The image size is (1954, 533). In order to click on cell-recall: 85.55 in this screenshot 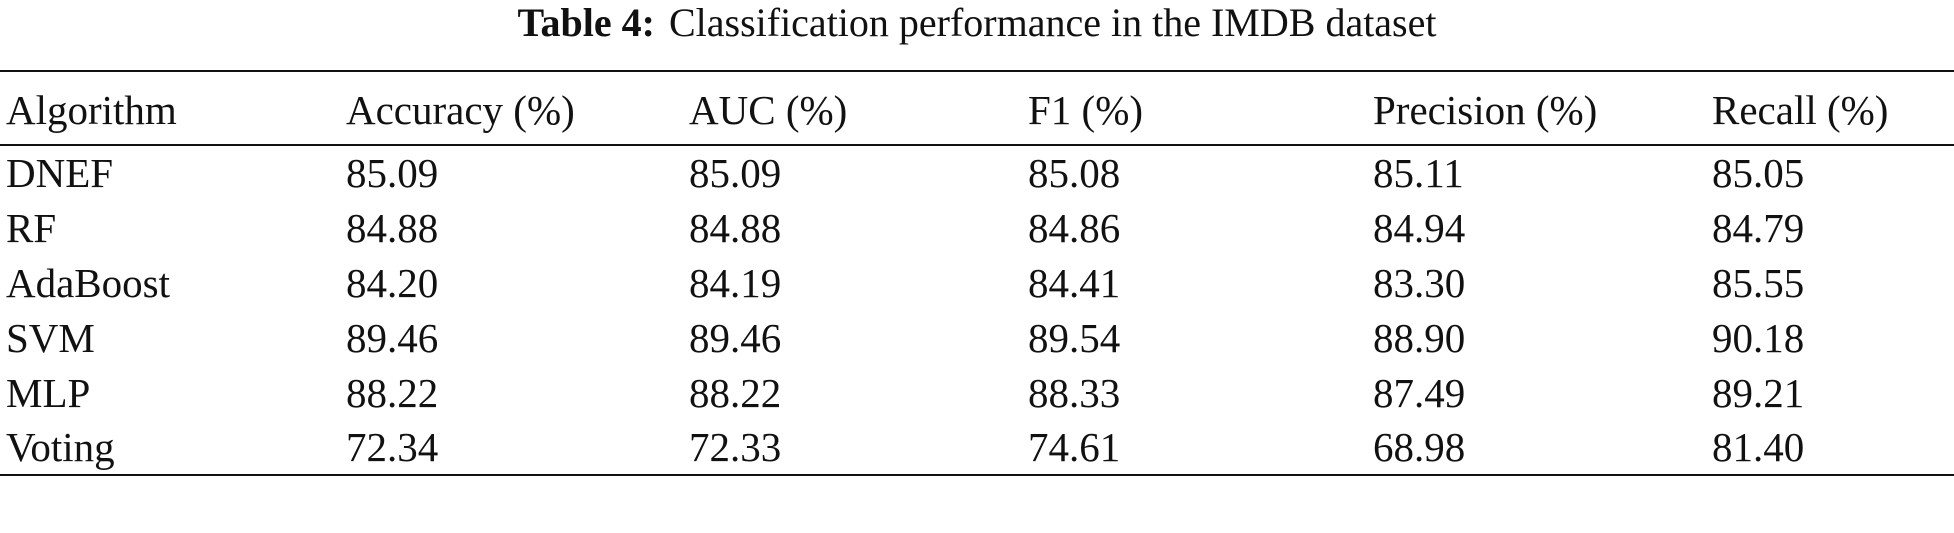, I will do `click(1758, 282)`.